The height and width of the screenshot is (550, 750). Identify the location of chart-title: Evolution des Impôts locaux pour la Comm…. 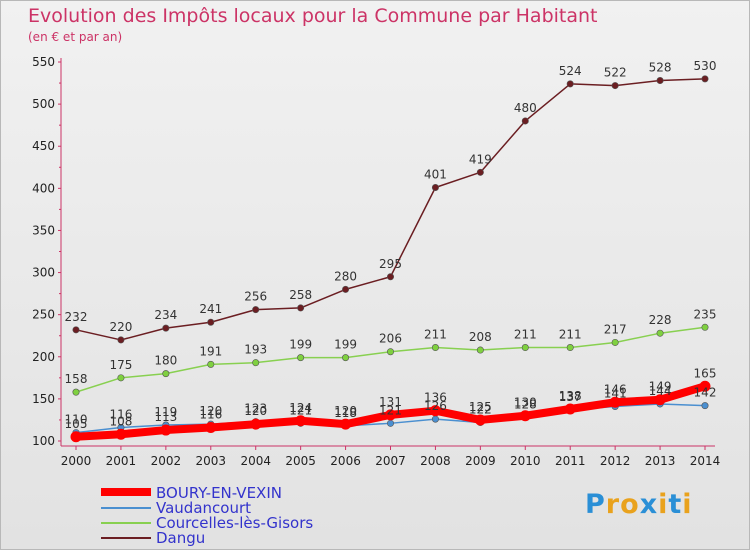
(313, 16).